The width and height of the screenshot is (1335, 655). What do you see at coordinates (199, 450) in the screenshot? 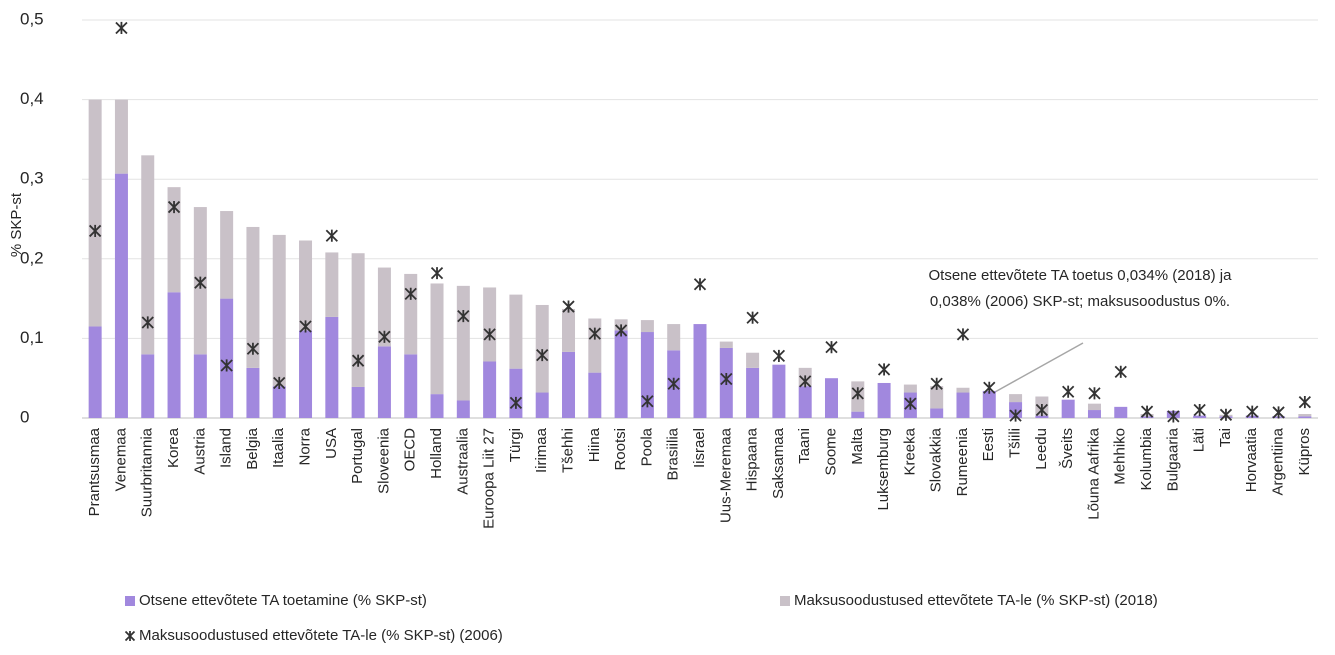
I see `x-tick-label: Austria` at bounding box center [199, 450].